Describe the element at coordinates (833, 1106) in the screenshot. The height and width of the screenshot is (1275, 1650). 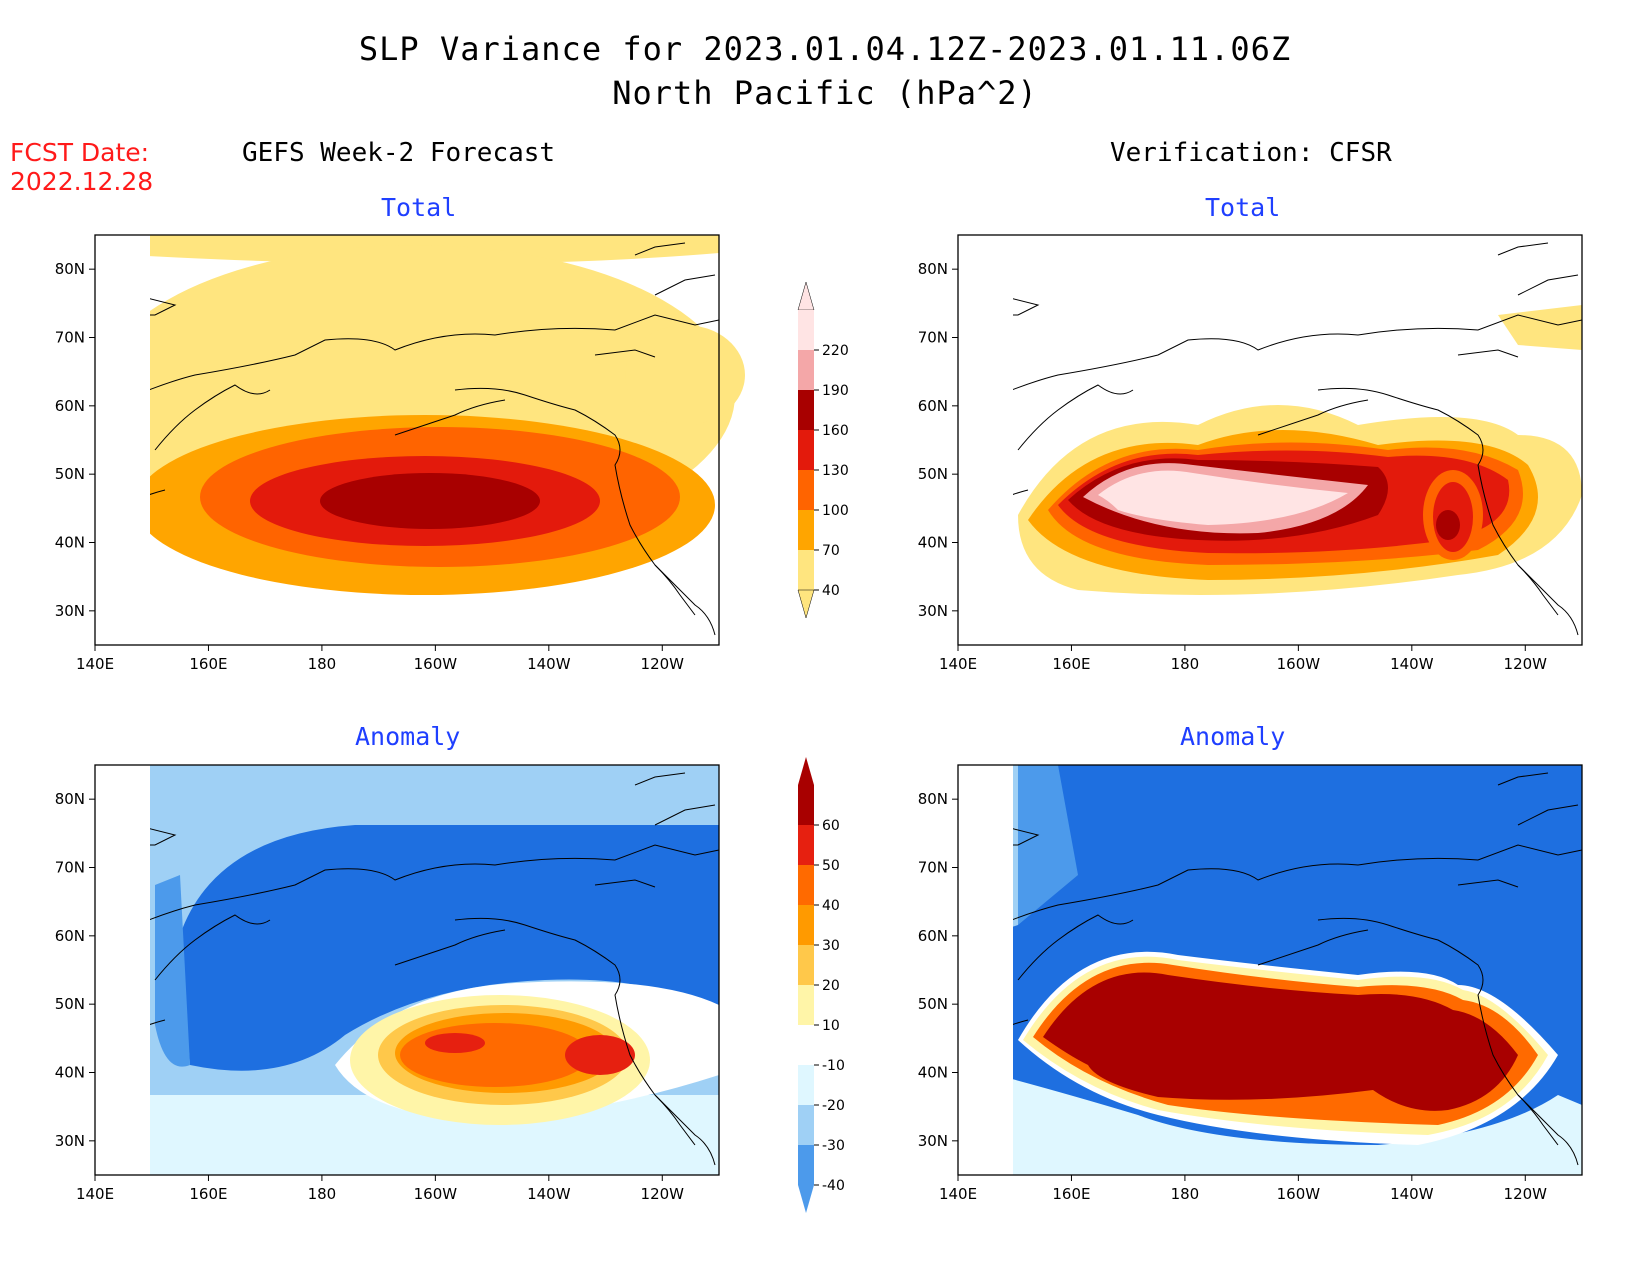
I see `colorbar-label: -20` at that location.